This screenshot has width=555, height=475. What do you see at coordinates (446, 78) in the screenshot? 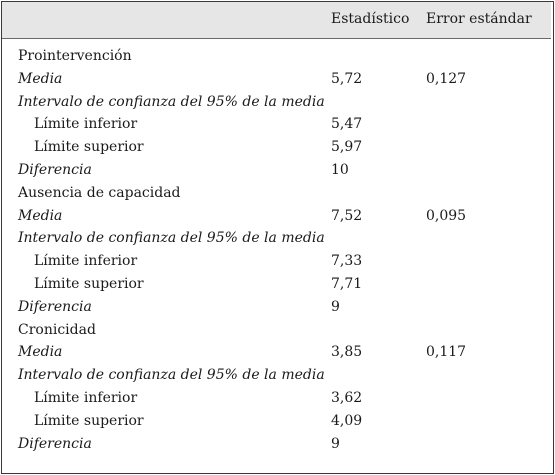
I see `std-error-value: 0,127` at bounding box center [446, 78].